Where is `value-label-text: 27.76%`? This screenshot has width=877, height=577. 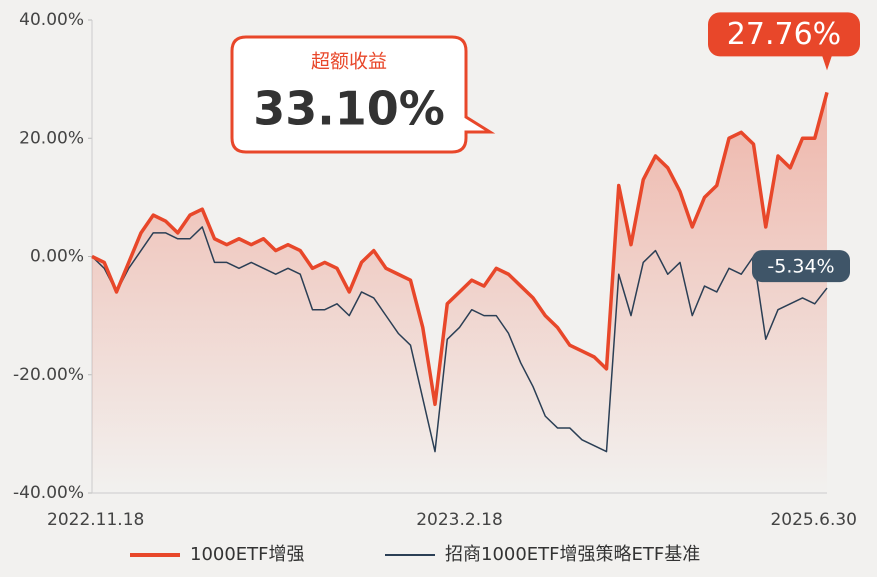 value-label-text: 27.76% is located at coordinates (784, 34).